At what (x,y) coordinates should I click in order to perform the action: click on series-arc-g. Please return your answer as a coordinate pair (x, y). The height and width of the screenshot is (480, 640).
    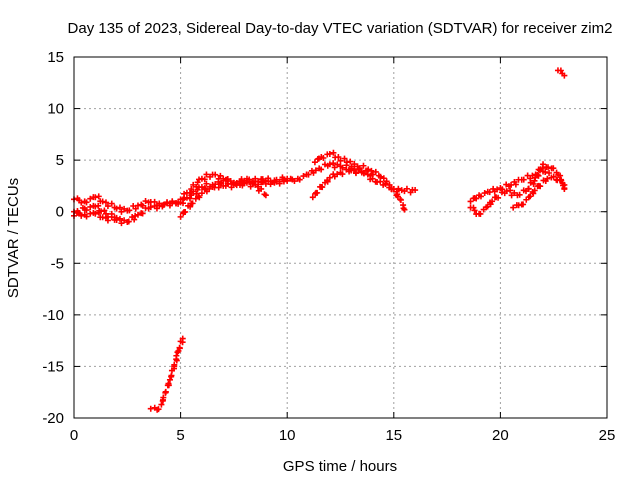
    Looking at the image, I should click on (342, 183).